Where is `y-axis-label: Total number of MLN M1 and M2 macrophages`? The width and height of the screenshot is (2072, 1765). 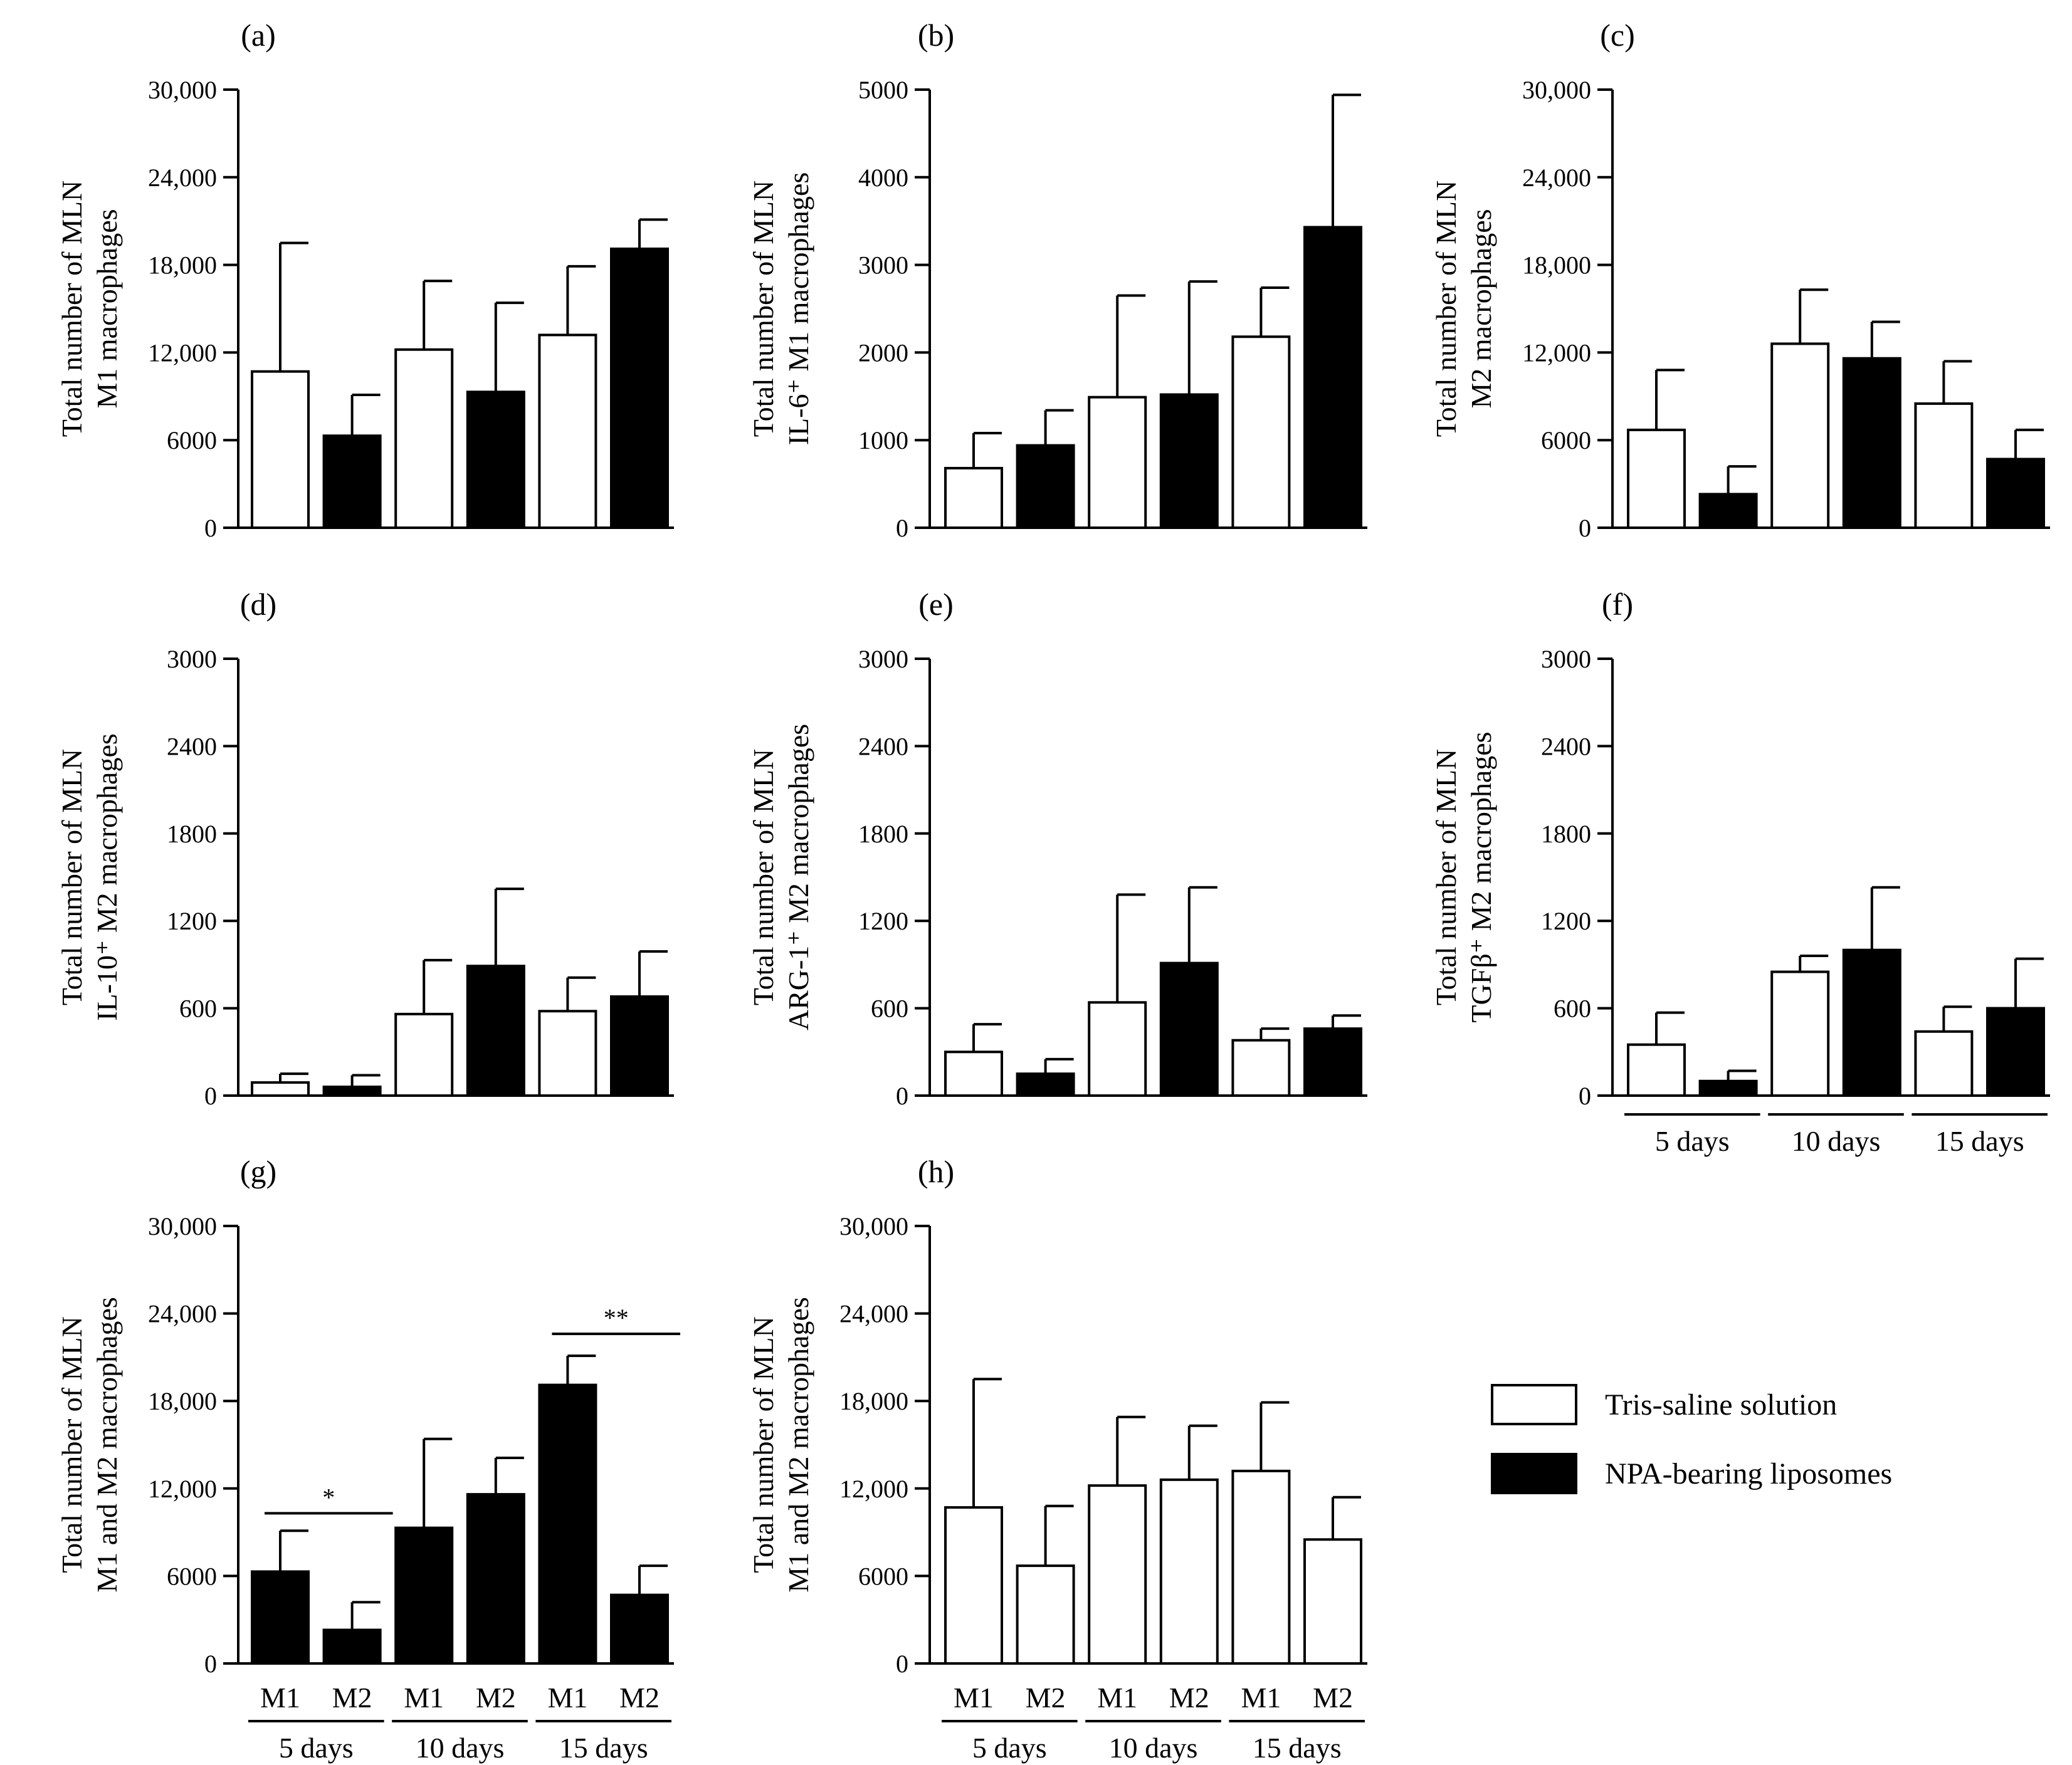 y-axis-label: Total number of MLN M1 and M2 macrophages is located at coordinates (89, 1444).